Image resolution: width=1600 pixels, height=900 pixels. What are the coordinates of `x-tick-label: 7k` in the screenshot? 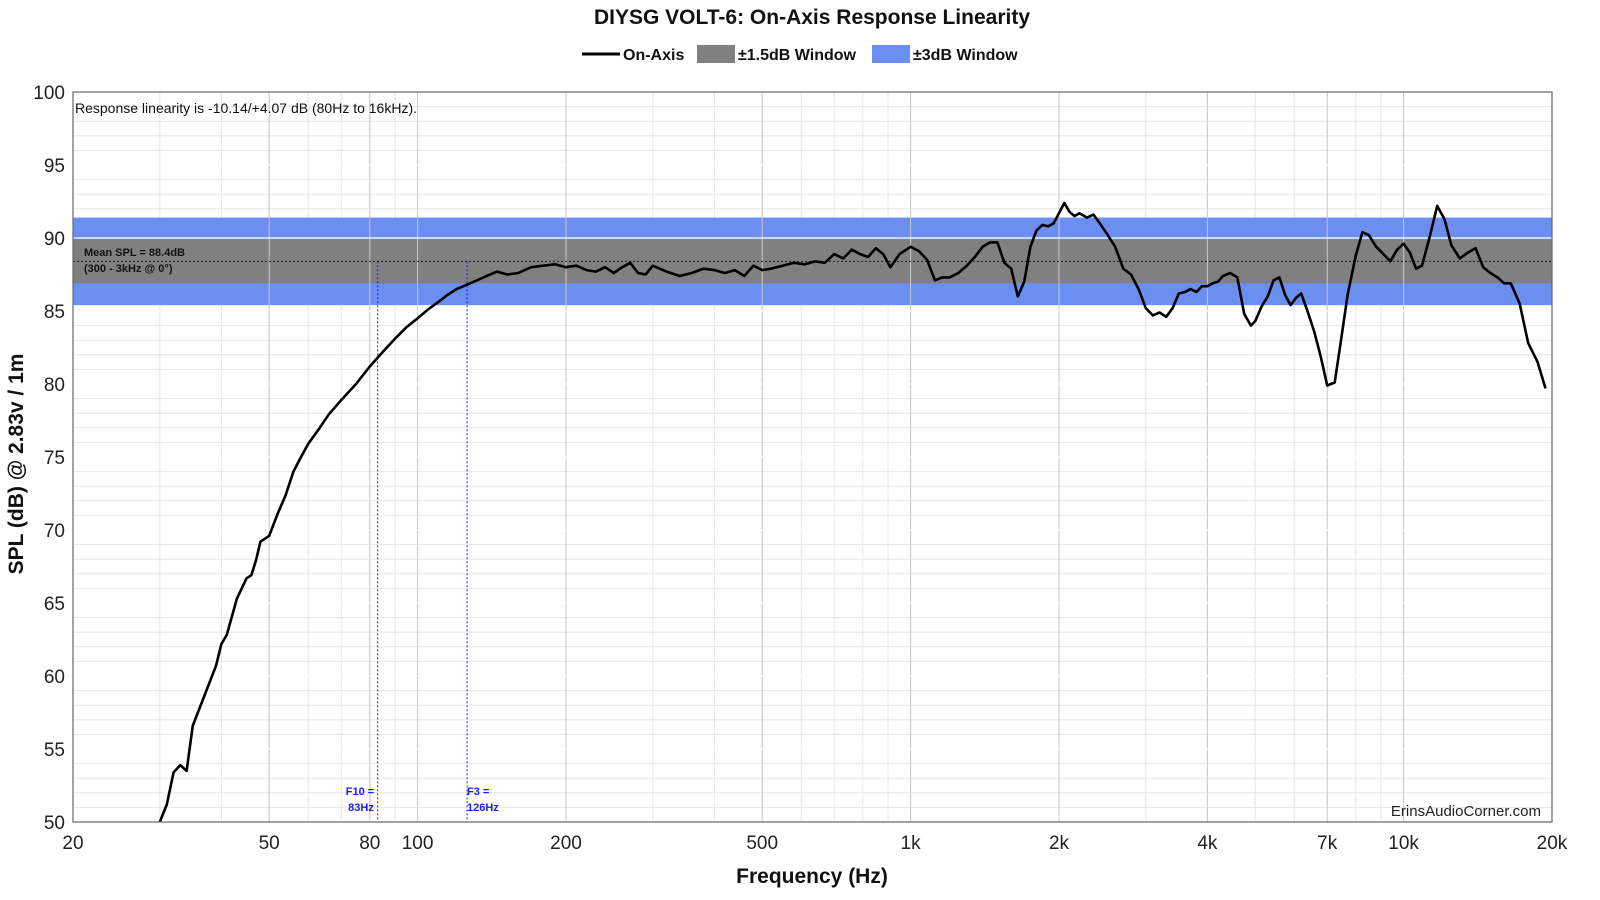 It's located at (1327, 843).